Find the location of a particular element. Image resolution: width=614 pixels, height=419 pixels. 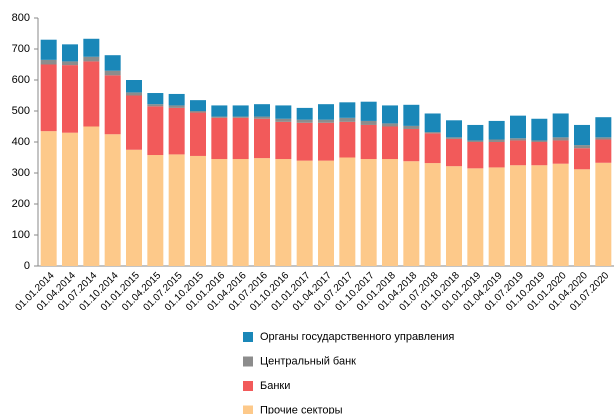

y-tick-label: 800 is located at coordinates (21, 18).